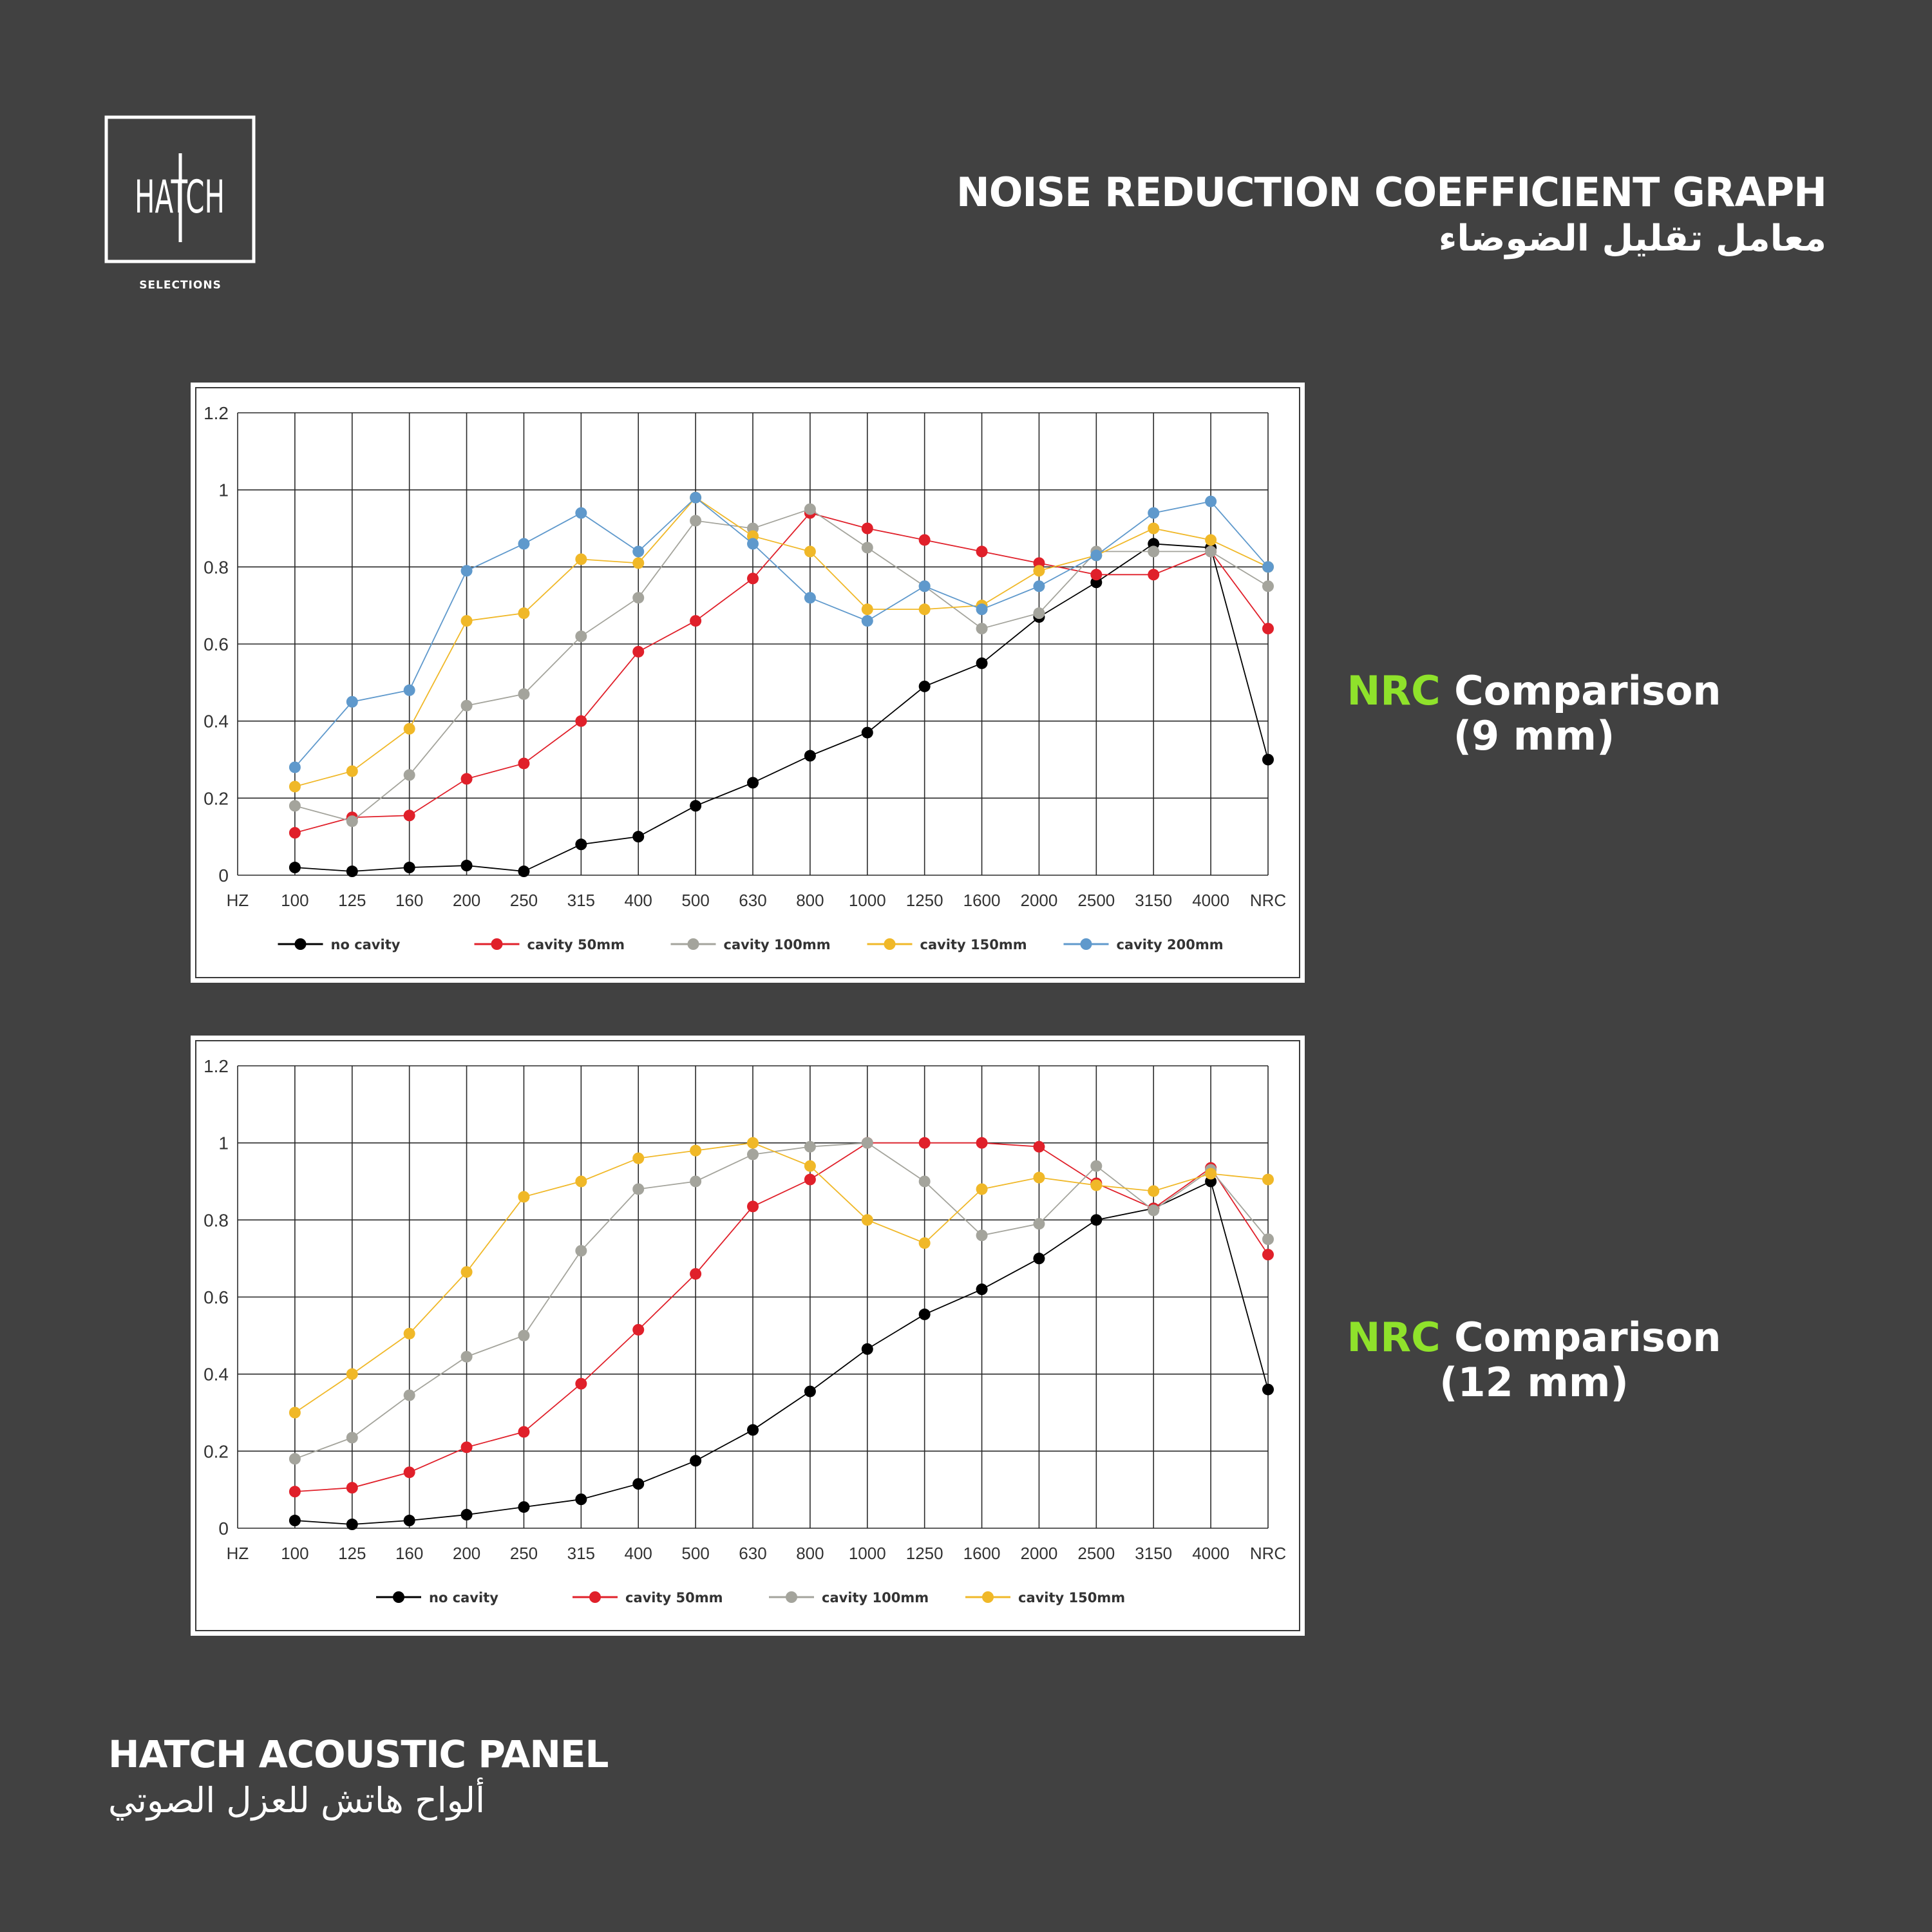  Describe the element at coordinates (216, 1220) in the screenshot. I see `y-tick-label: 0.8` at that location.